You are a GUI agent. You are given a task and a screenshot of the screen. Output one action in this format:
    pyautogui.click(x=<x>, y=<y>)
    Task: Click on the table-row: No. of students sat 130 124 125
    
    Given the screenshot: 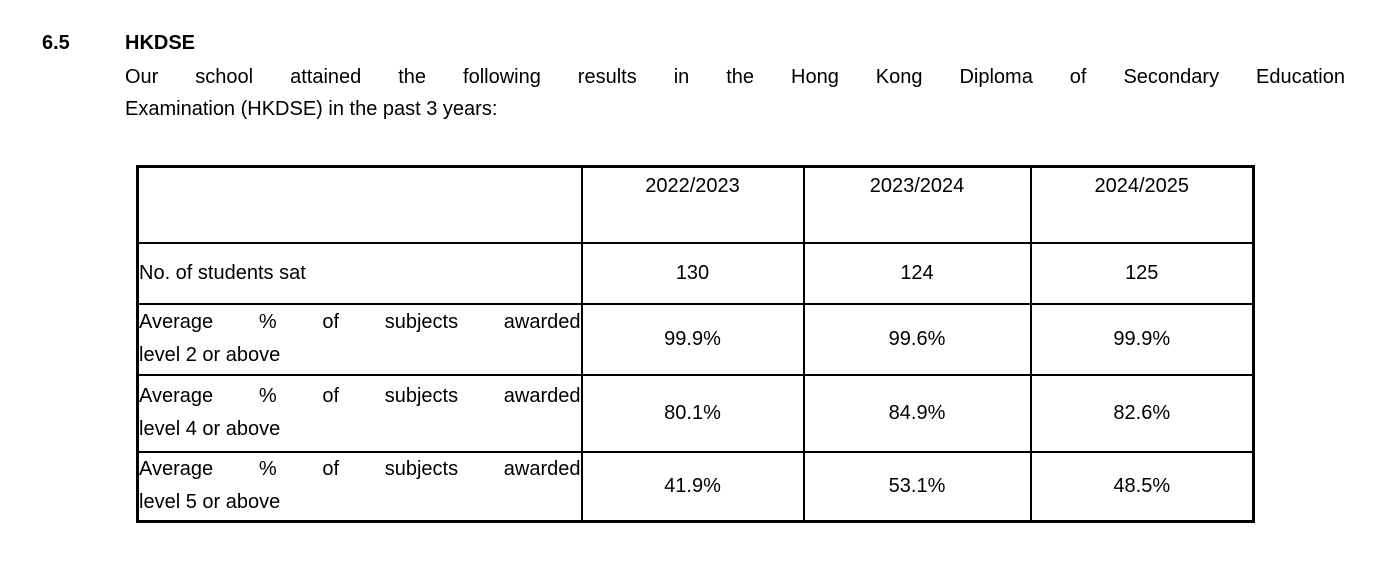 What is the action you would take?
    pyautogui.click(x=695, y=273)
    